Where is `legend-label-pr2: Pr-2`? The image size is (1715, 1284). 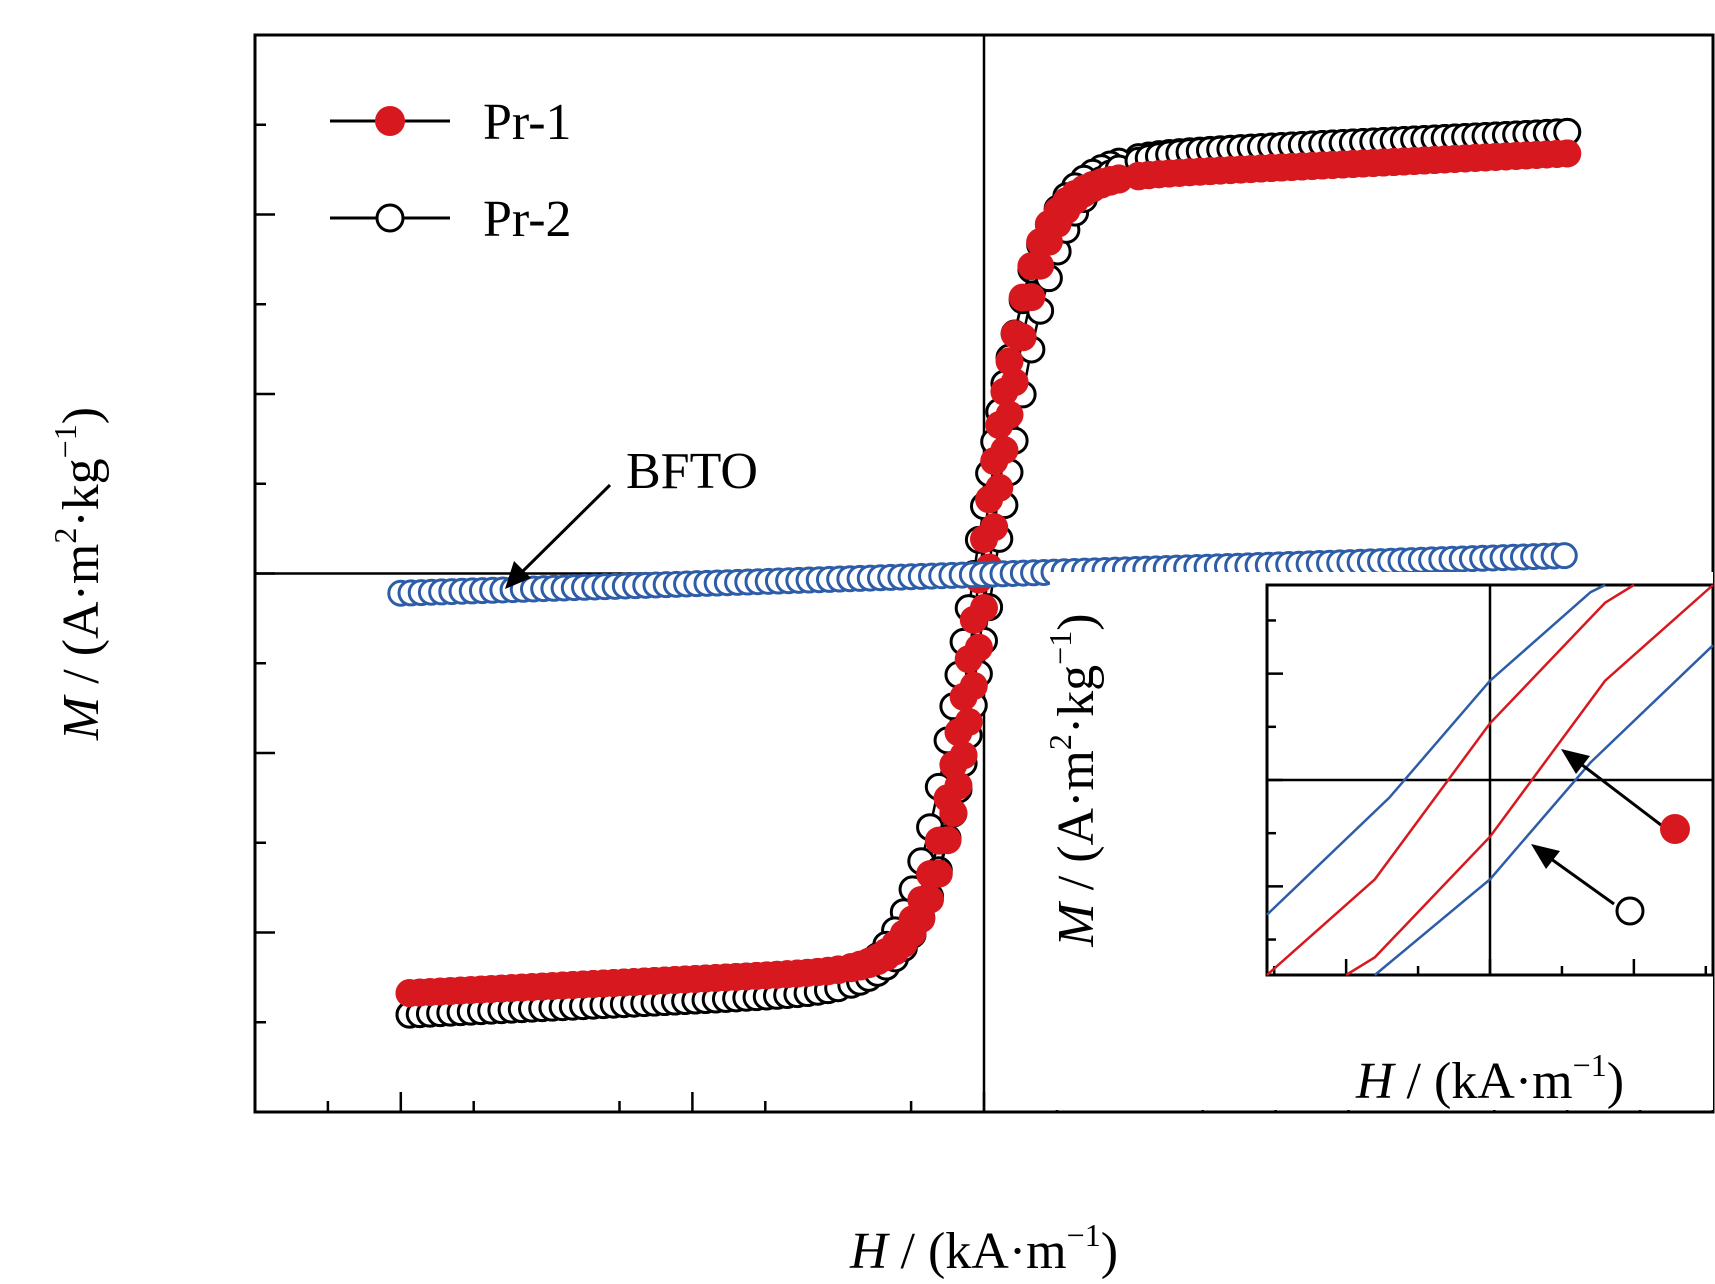 legend-label-pr2: Pr-2 is located at coordinates (527, 219).